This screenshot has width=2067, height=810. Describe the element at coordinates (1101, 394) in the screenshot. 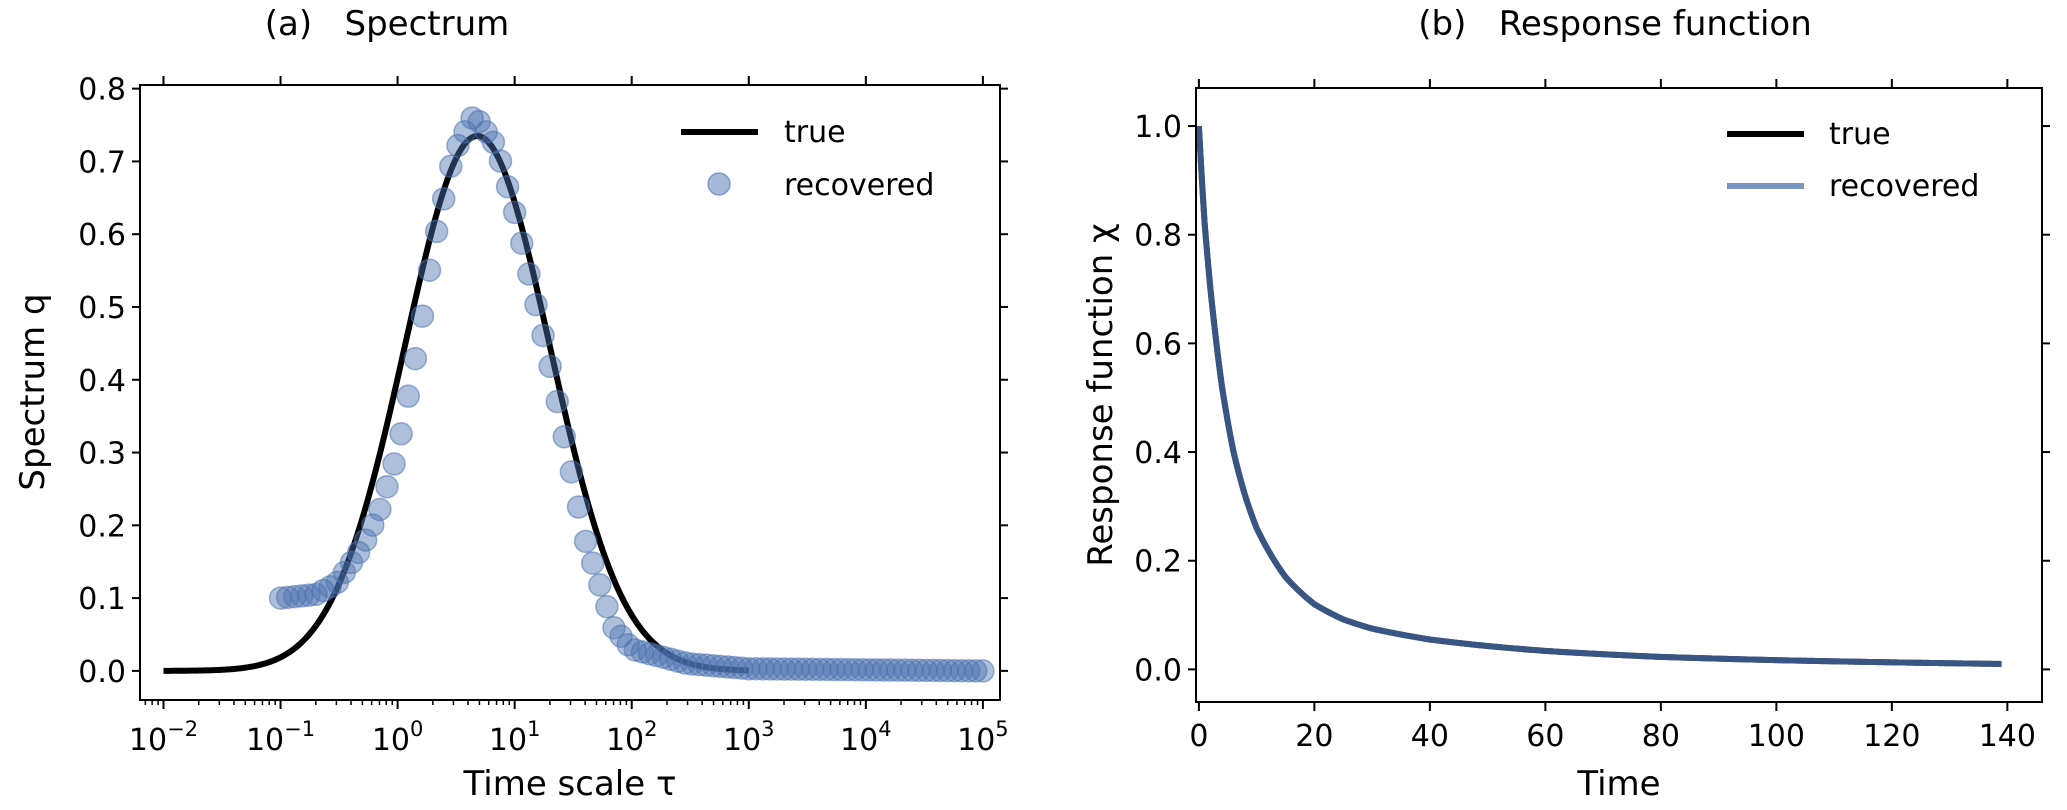

I see `response-y-label: Response function χ` at that location.